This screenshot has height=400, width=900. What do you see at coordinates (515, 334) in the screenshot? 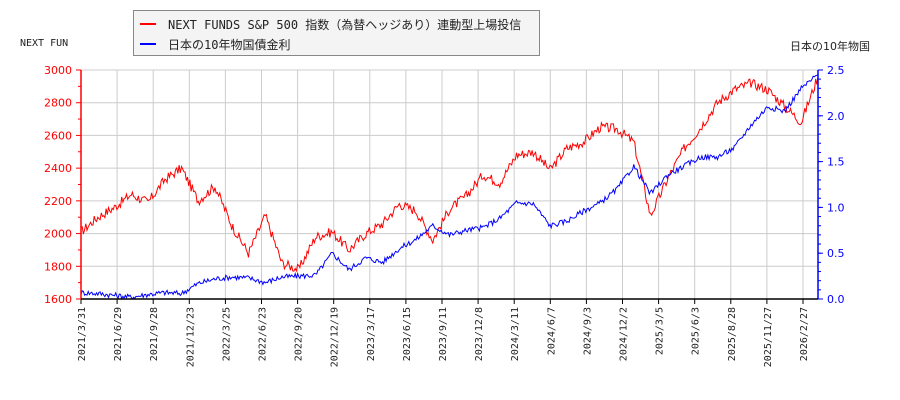
I see `x-tick-label: 2024/3/11` at bounding box center [515, 334].